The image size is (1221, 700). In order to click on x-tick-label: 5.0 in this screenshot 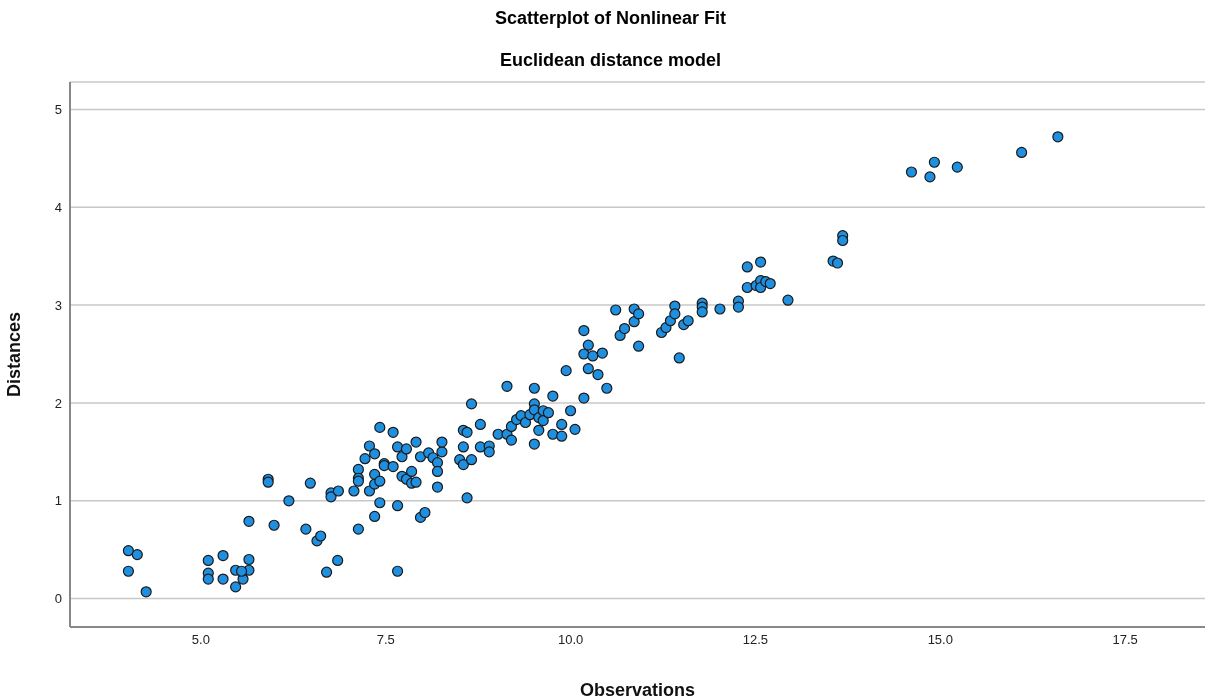, I will do `click(200, 640)`.